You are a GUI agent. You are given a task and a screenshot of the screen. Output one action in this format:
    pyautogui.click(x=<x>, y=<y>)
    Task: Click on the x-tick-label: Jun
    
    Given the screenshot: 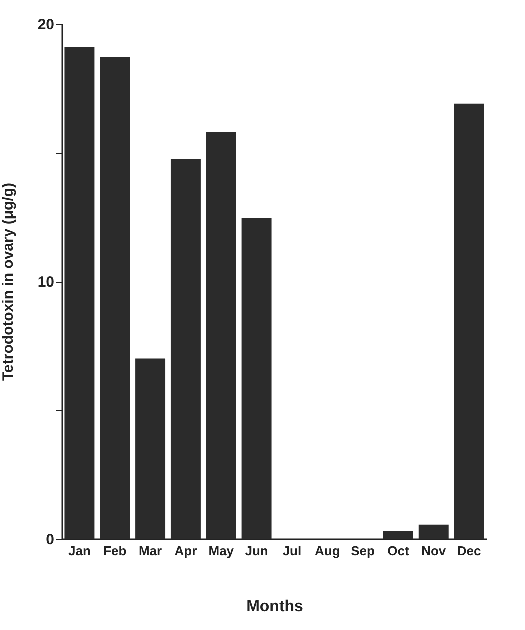 What is the action you would take?
    pyautogui.click(x=256, y=551)
    